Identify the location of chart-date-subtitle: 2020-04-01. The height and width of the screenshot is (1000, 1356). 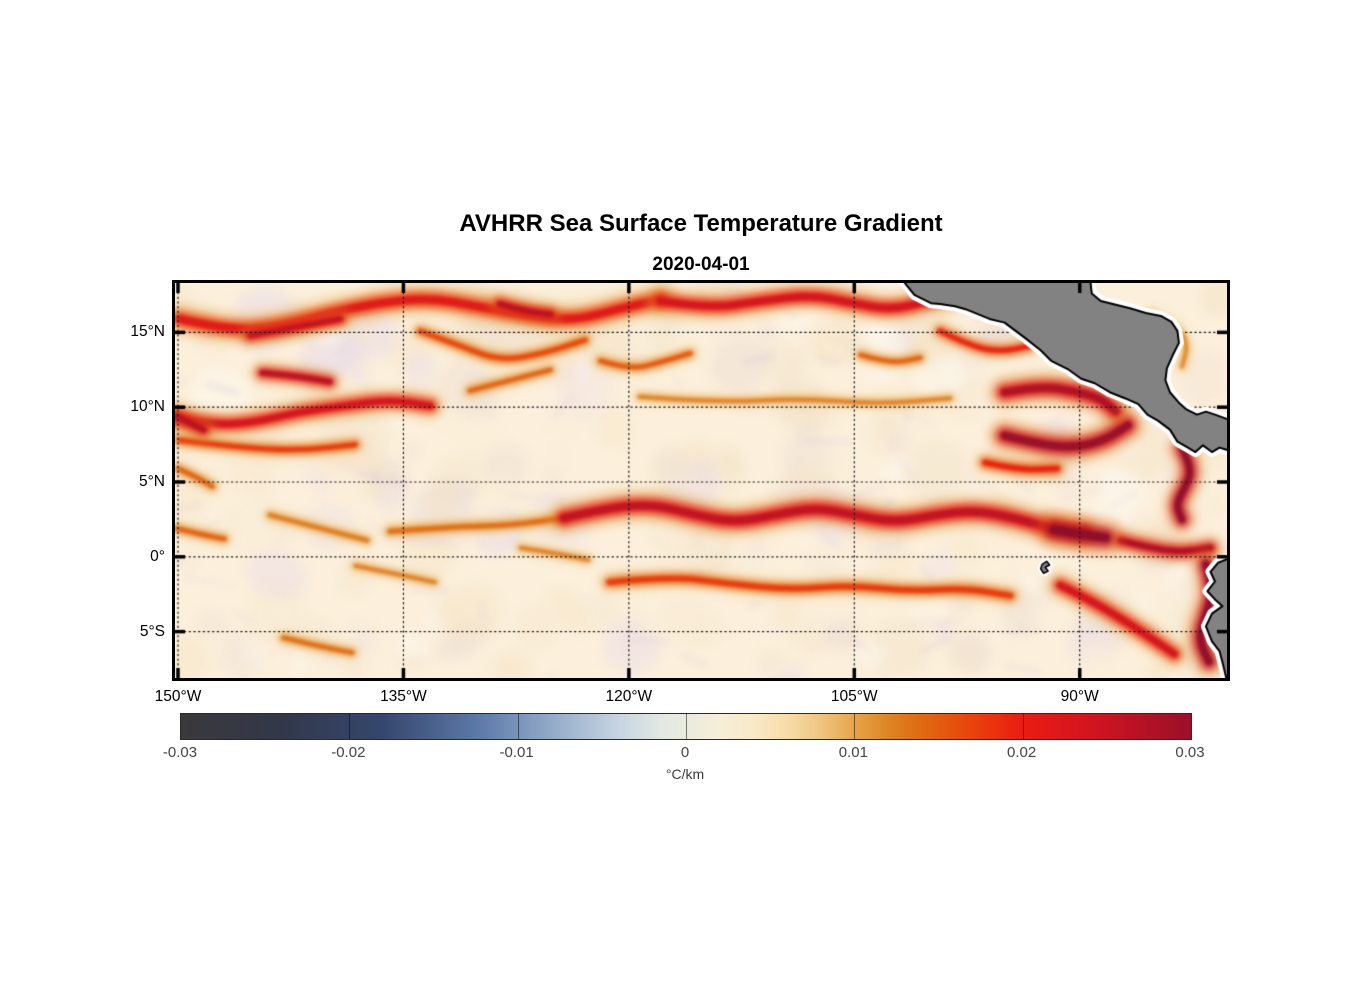
(701, 264).